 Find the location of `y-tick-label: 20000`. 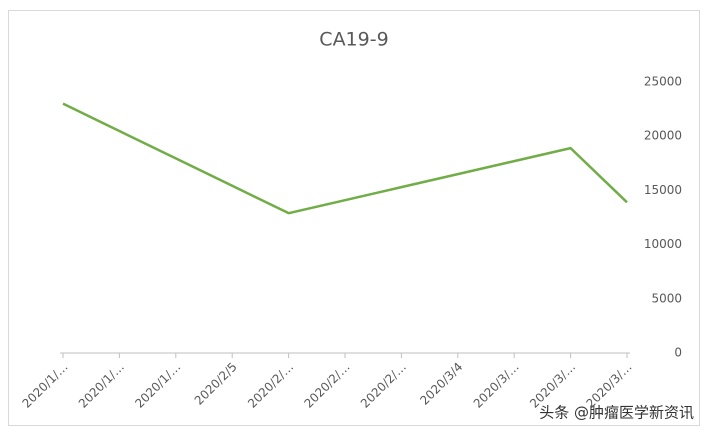

y-tick-label: 20000 is located at coordinates (663, 136).